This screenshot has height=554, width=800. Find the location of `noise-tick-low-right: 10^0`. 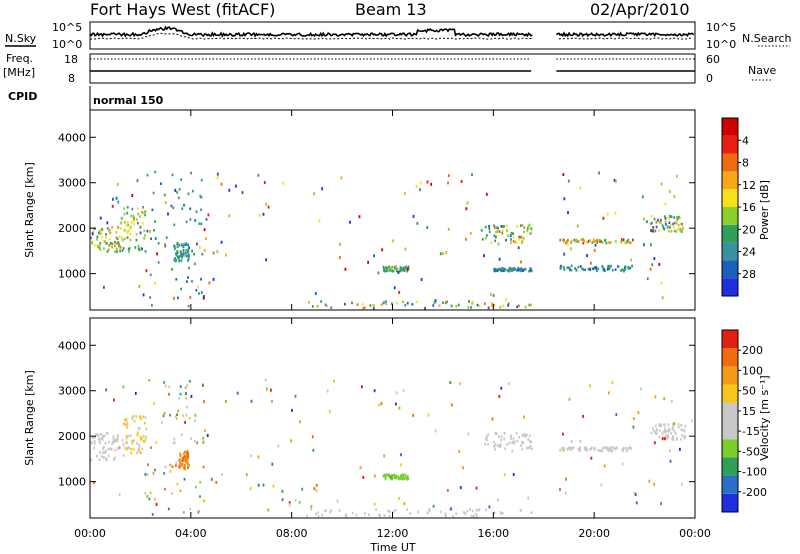

noise-tick-low-right: 10^0 is located at coordinates (721, 44).